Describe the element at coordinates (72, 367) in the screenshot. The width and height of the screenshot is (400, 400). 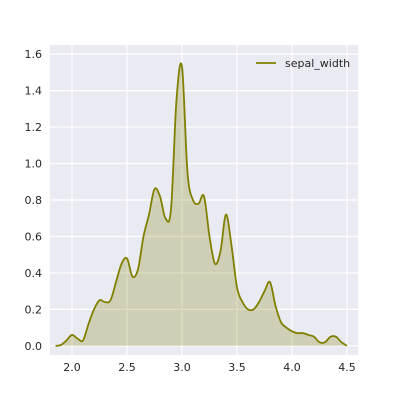
I see `x-tick-label: 2.0` at that location.